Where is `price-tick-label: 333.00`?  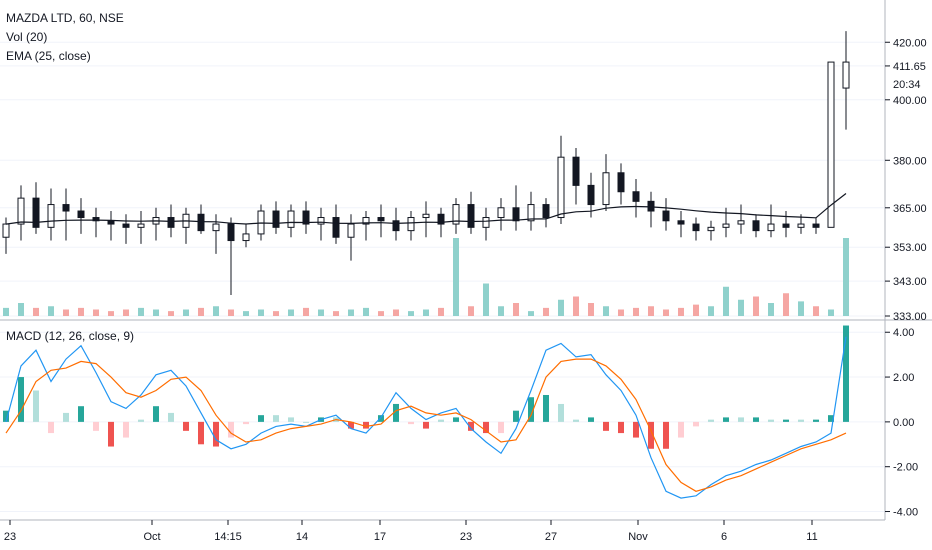
price-tick-label: 333.00 is located at coordinates (910, 317).